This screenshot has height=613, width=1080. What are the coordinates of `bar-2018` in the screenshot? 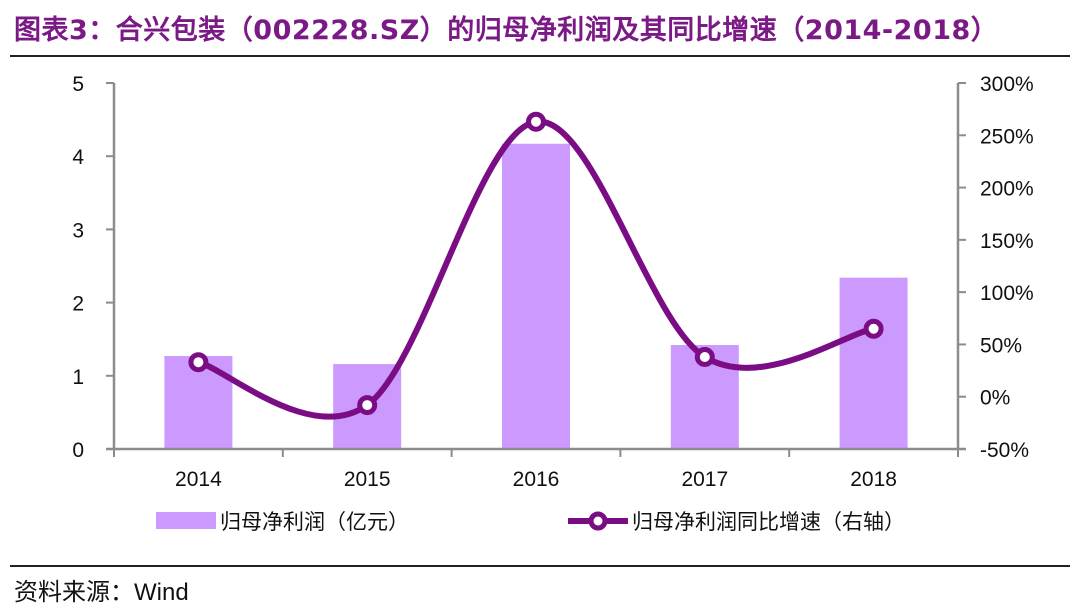 It's located at (873, 363).